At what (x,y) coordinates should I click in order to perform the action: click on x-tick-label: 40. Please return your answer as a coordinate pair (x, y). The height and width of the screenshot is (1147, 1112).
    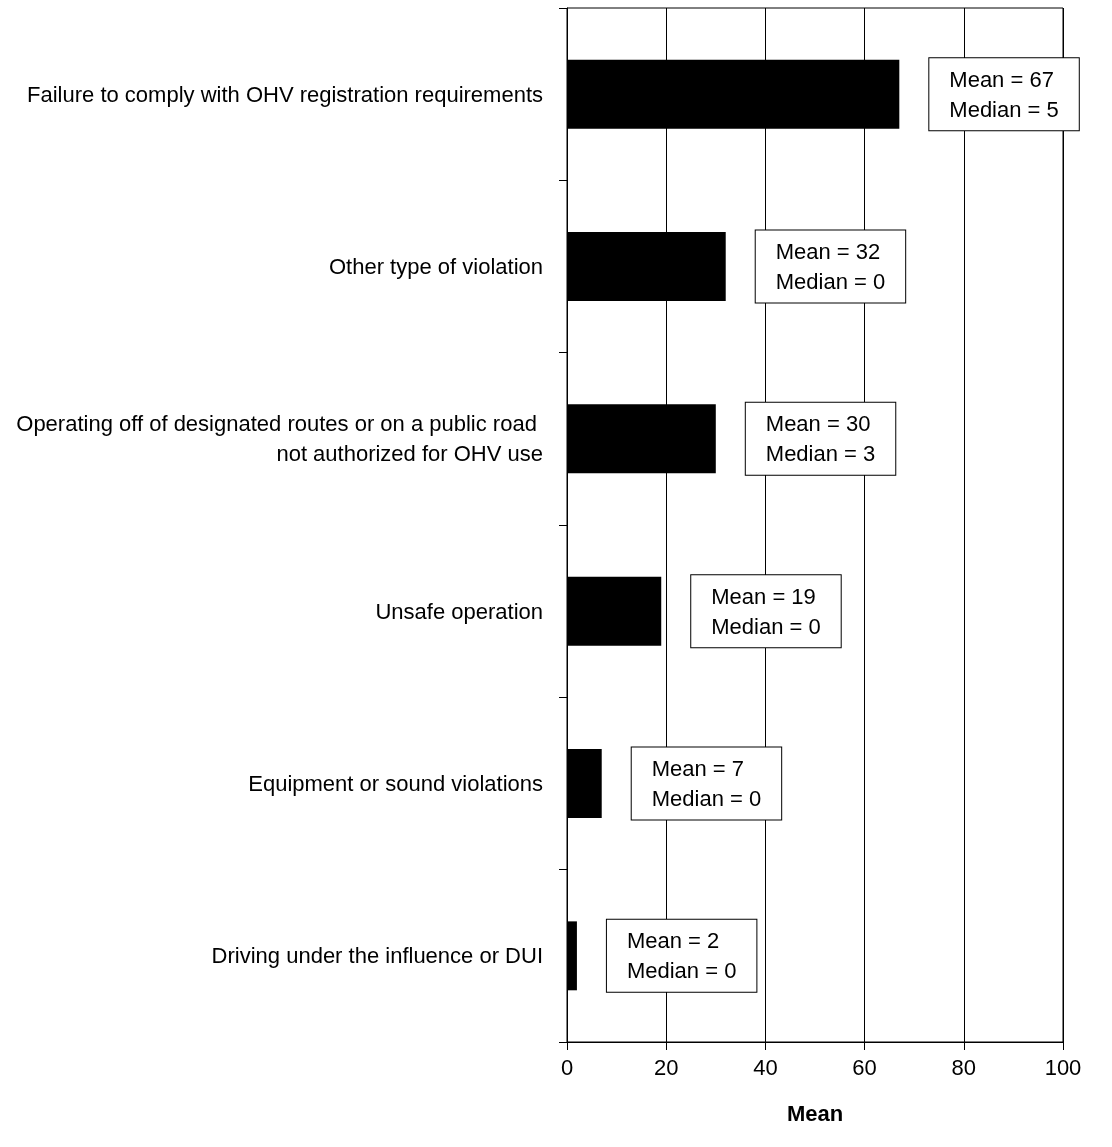
    Looking at the image, I should click on (765, 1067).